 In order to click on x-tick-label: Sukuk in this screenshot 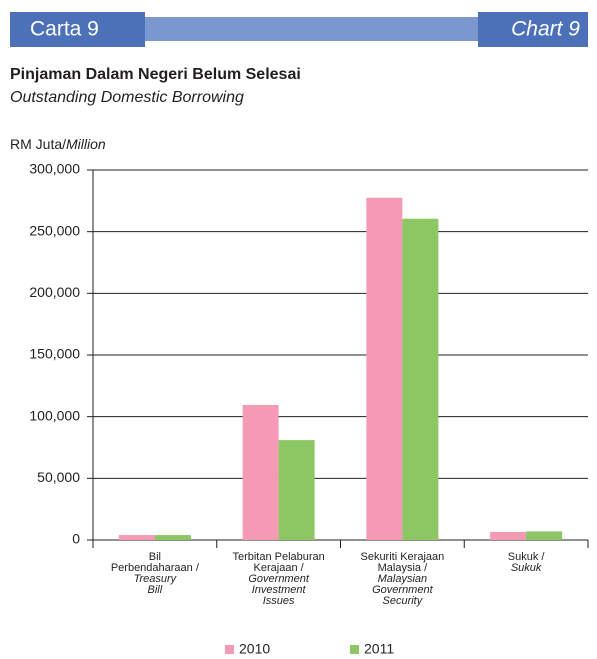, I will do `click(526, 568)`.